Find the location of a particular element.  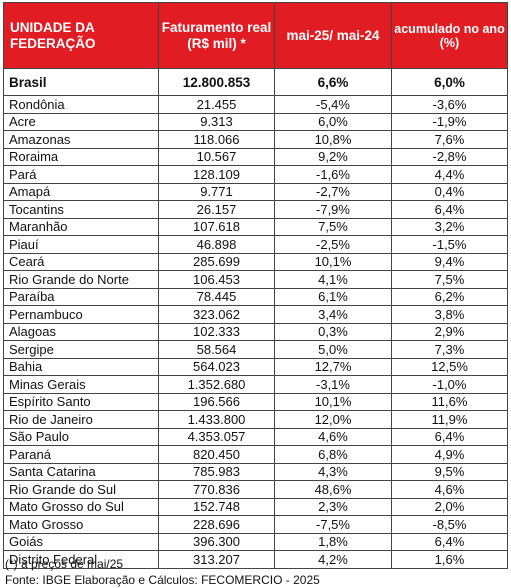

cell-faturamento: 9.313 is located at coordinates (216, 121).